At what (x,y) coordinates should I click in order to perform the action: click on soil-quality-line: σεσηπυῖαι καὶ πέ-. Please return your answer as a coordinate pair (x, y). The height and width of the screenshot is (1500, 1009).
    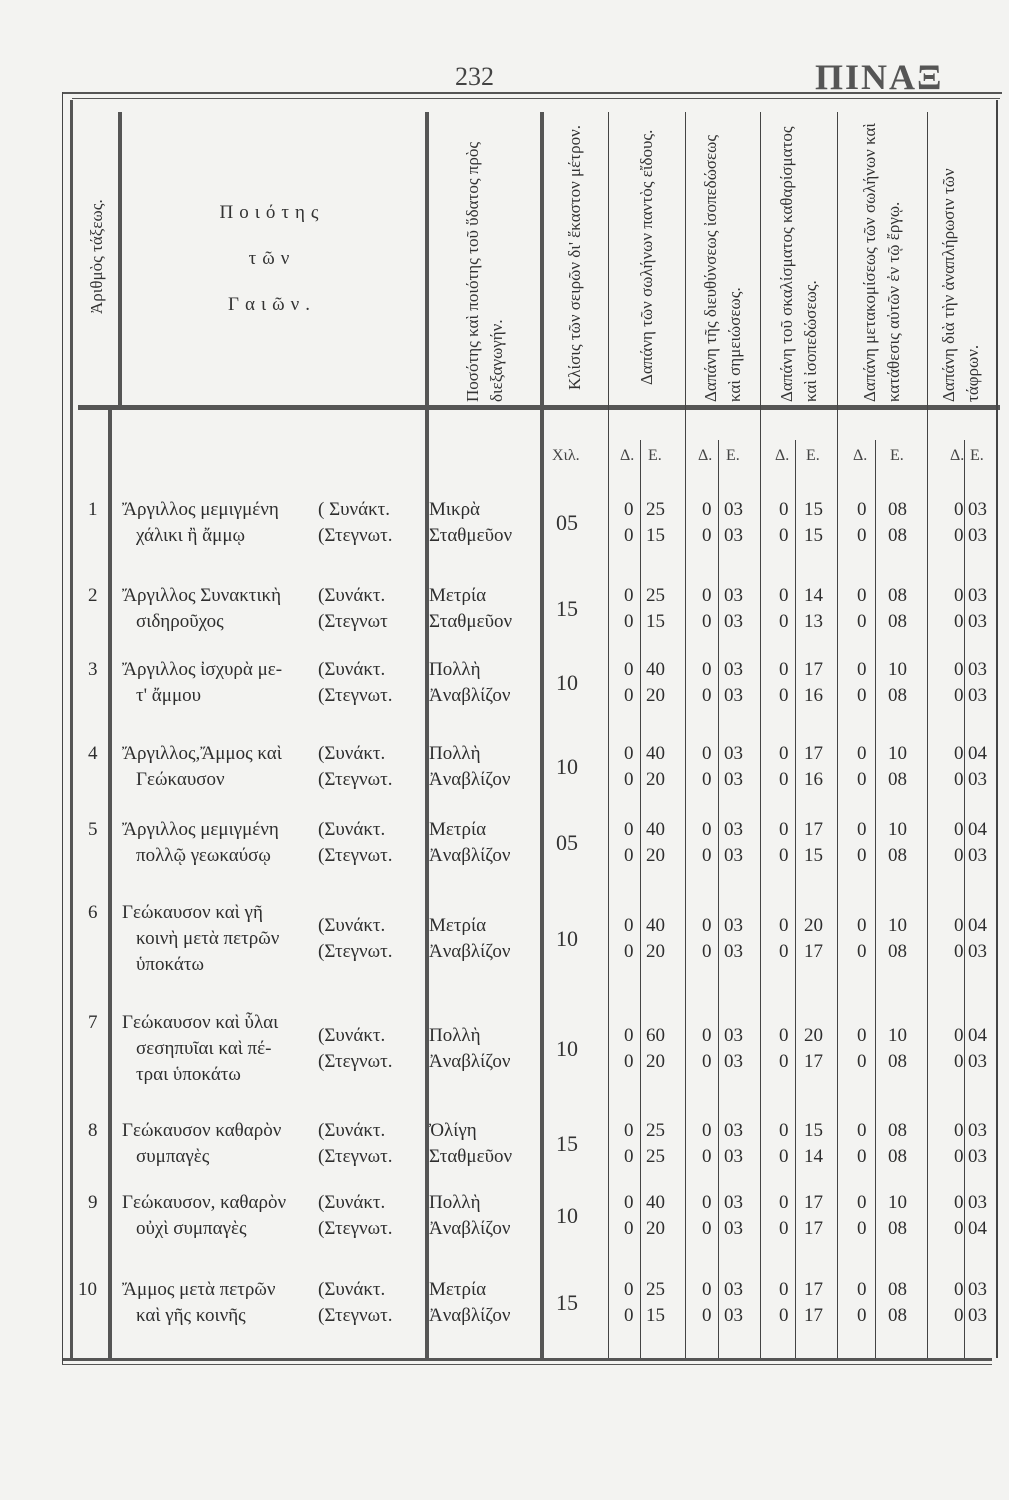
    Looking at the image, I should click on (204, 1048).